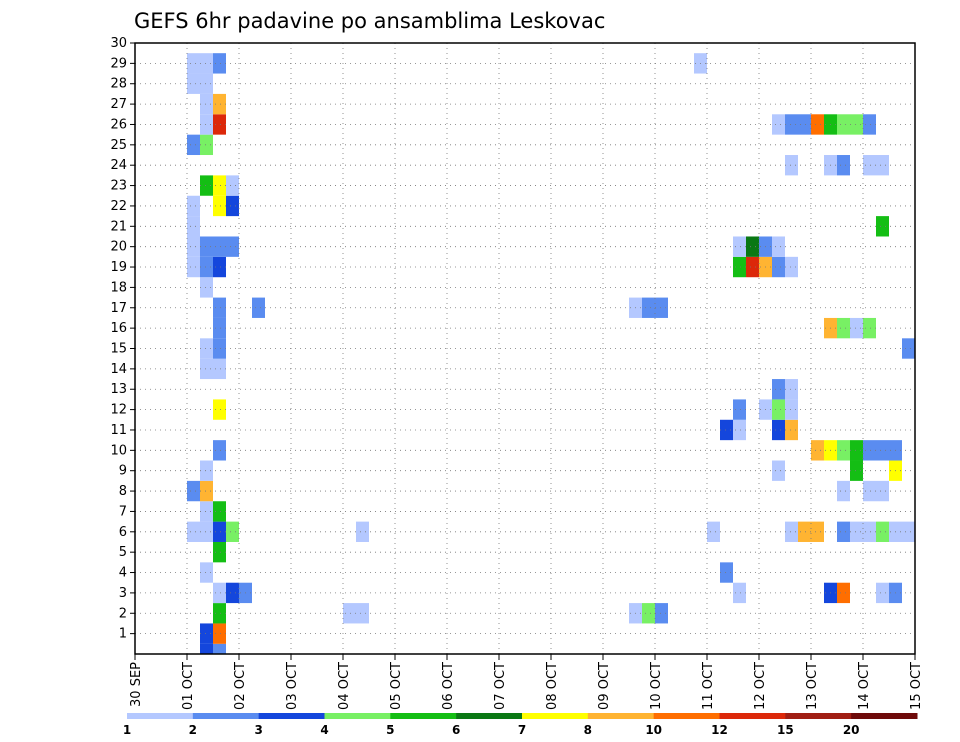 The image size is (960, 742). Describe the element at coordinates (123, 593) in the screenshot. I see `y-tick-label: 3` at that location.